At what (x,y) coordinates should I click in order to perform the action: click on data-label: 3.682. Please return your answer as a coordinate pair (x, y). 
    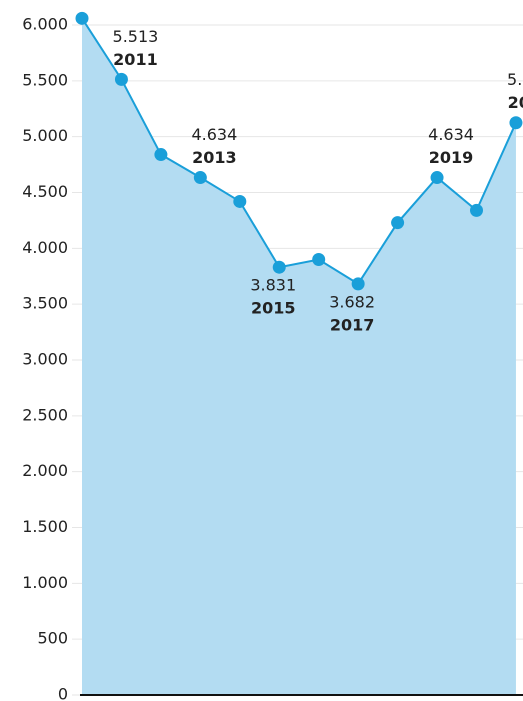
    Looking at the image, I should click on (352, 301).